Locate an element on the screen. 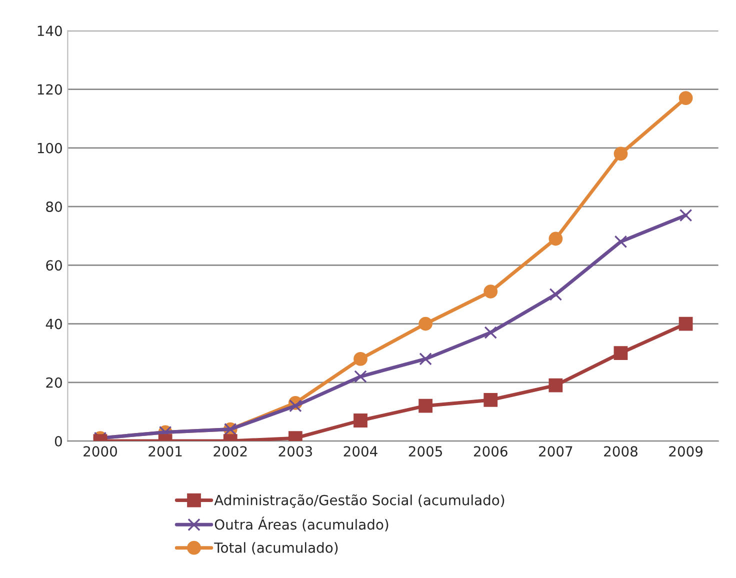  y-tick-label: 80 is located at coordinates (54, 206).